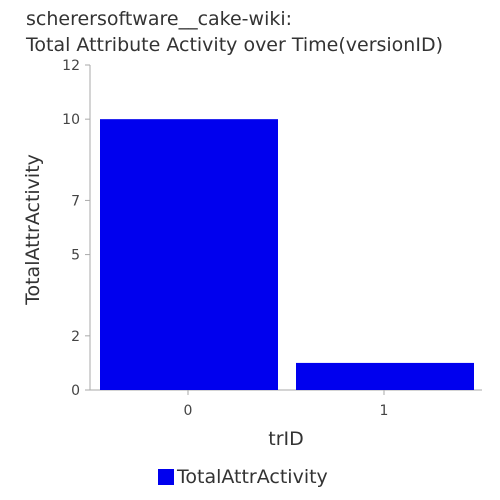 Image resolution: width=500 pixels, height=500 pixels. I want to click on legend-label: TotalAttrActivity, so click(252, 477).